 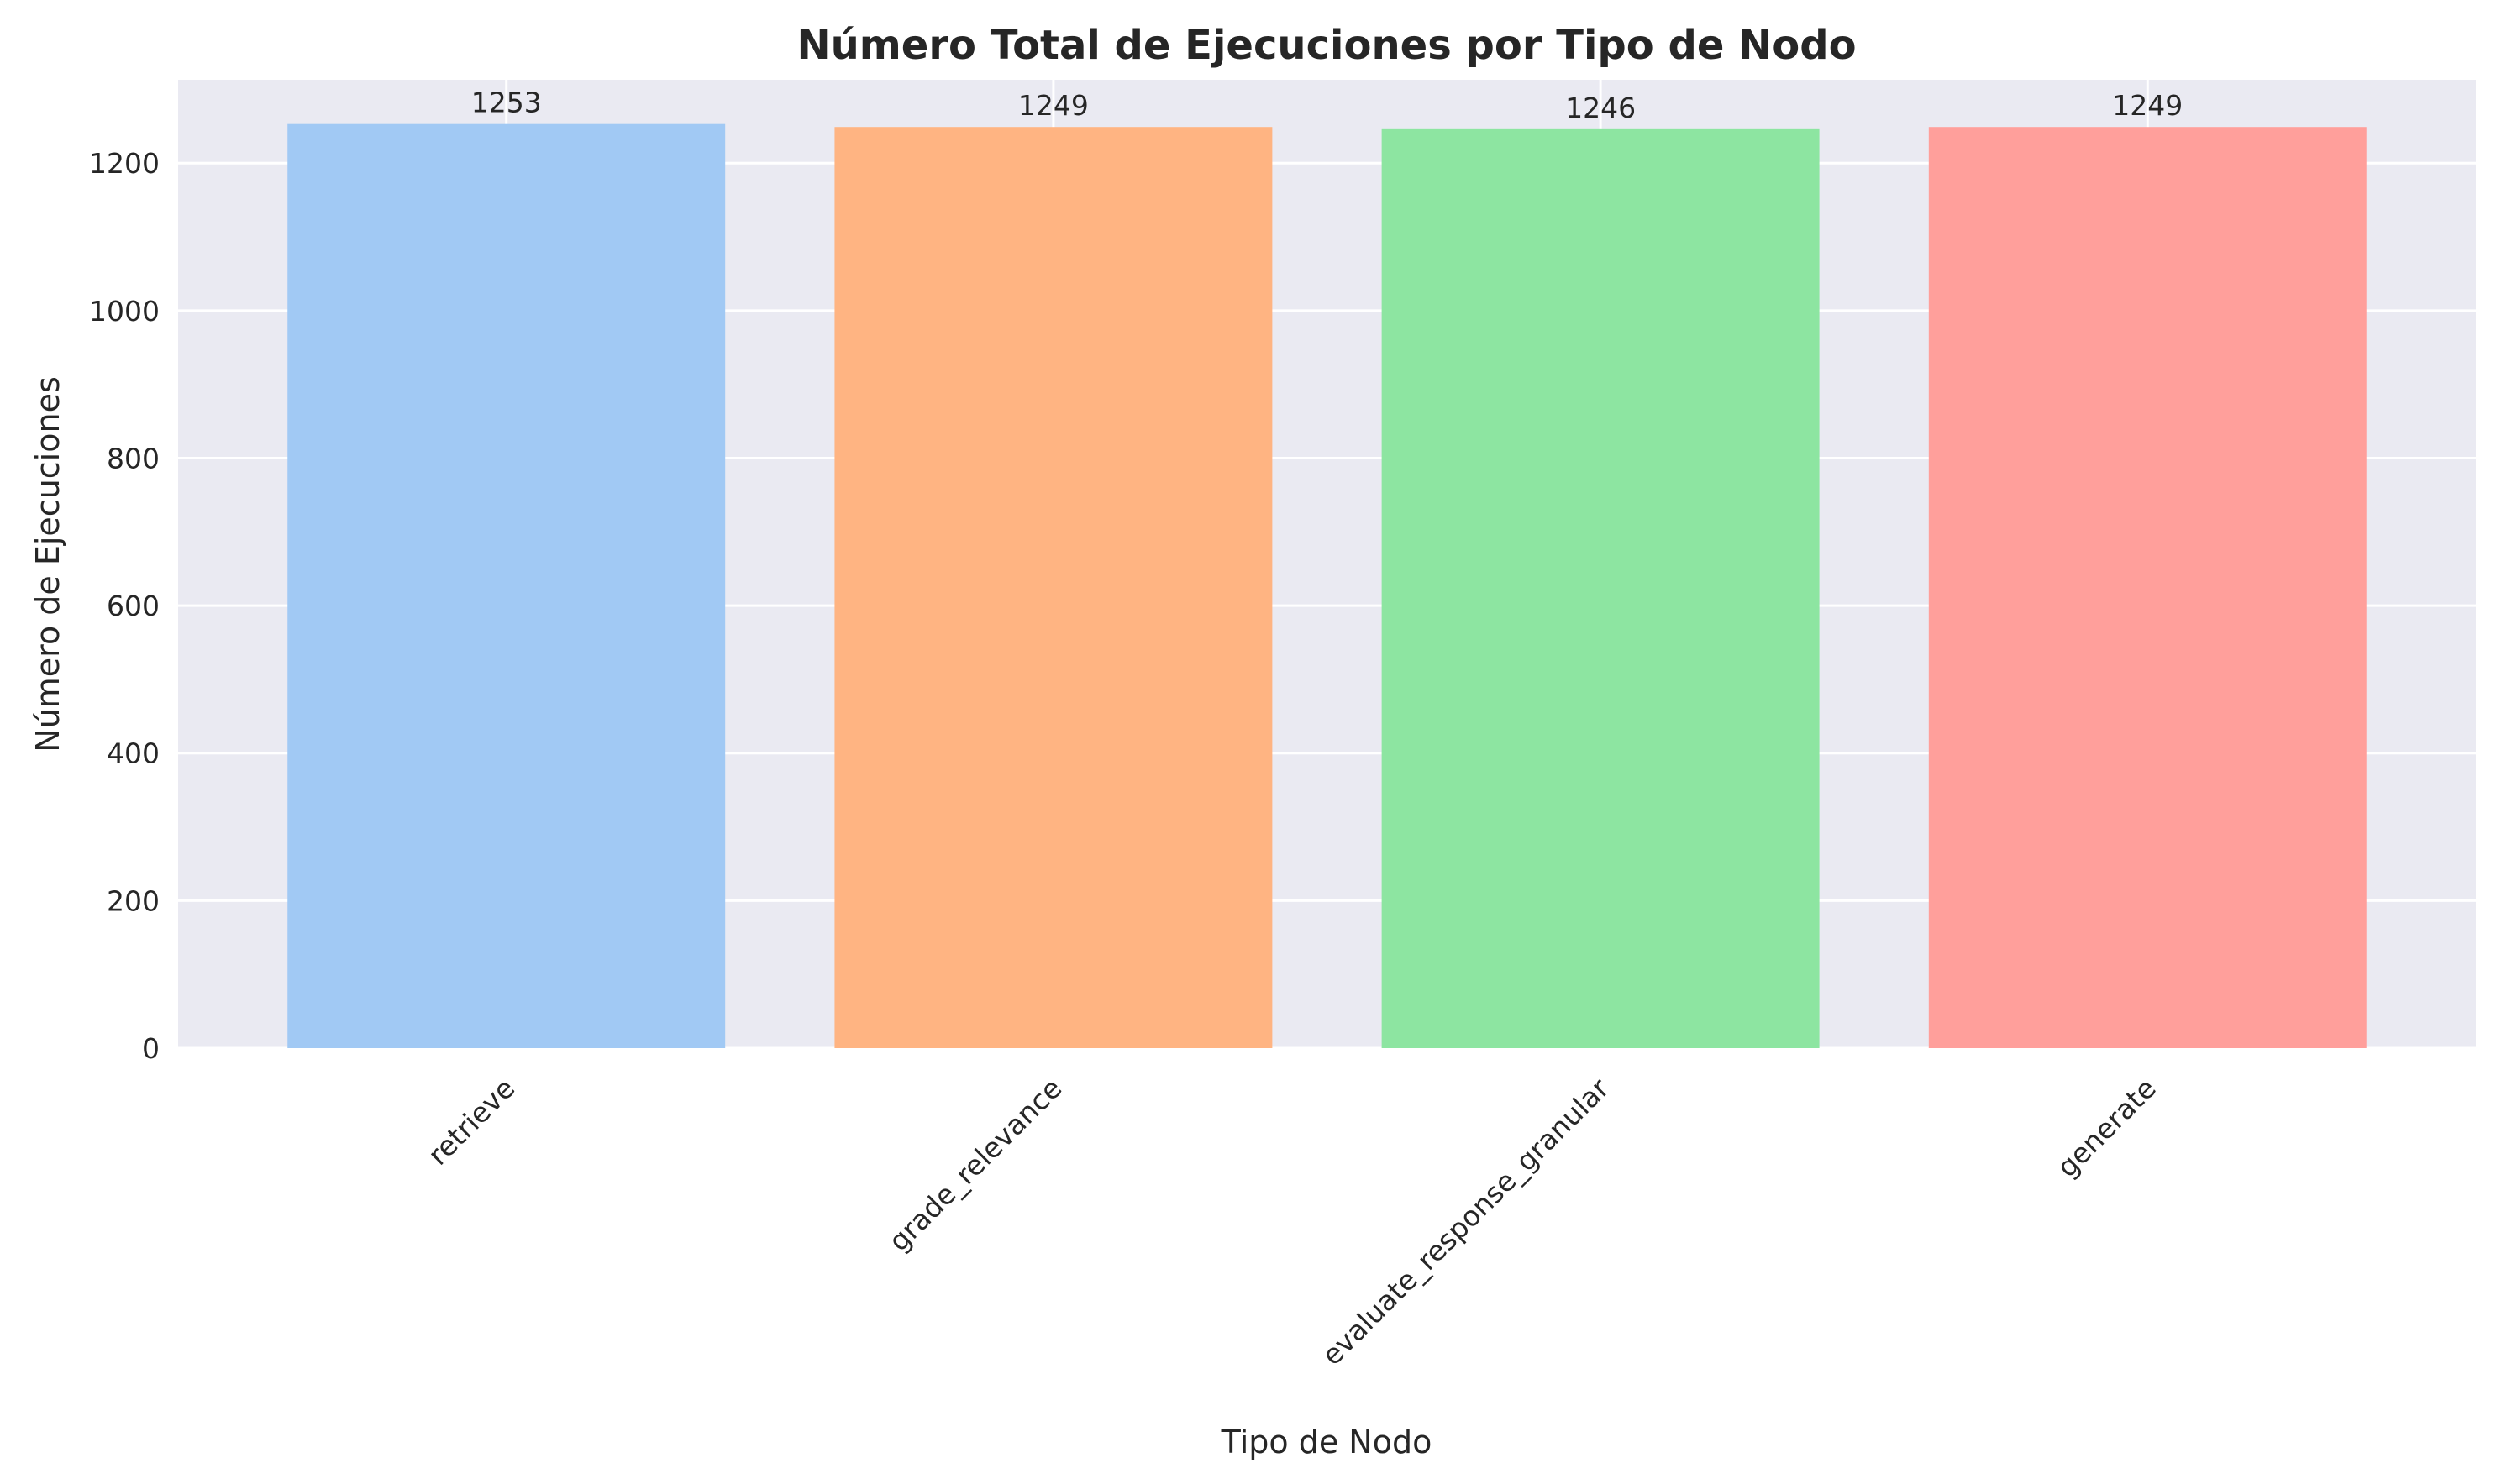 What do you see at coordinates (472, 1122) in the screenshot?
I see `x-tick-label-retrieve: retrieve` at bounding box center [472, 1122].